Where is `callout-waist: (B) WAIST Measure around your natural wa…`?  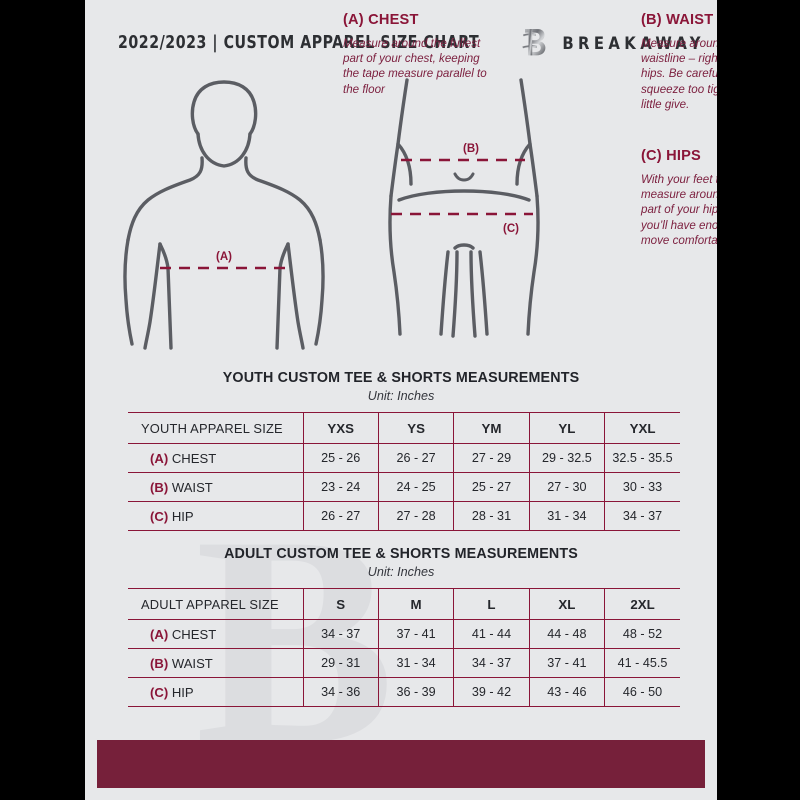 callout-waist: (B) WAIST Measure around your natural wa… is located at coordinates (679, 62).